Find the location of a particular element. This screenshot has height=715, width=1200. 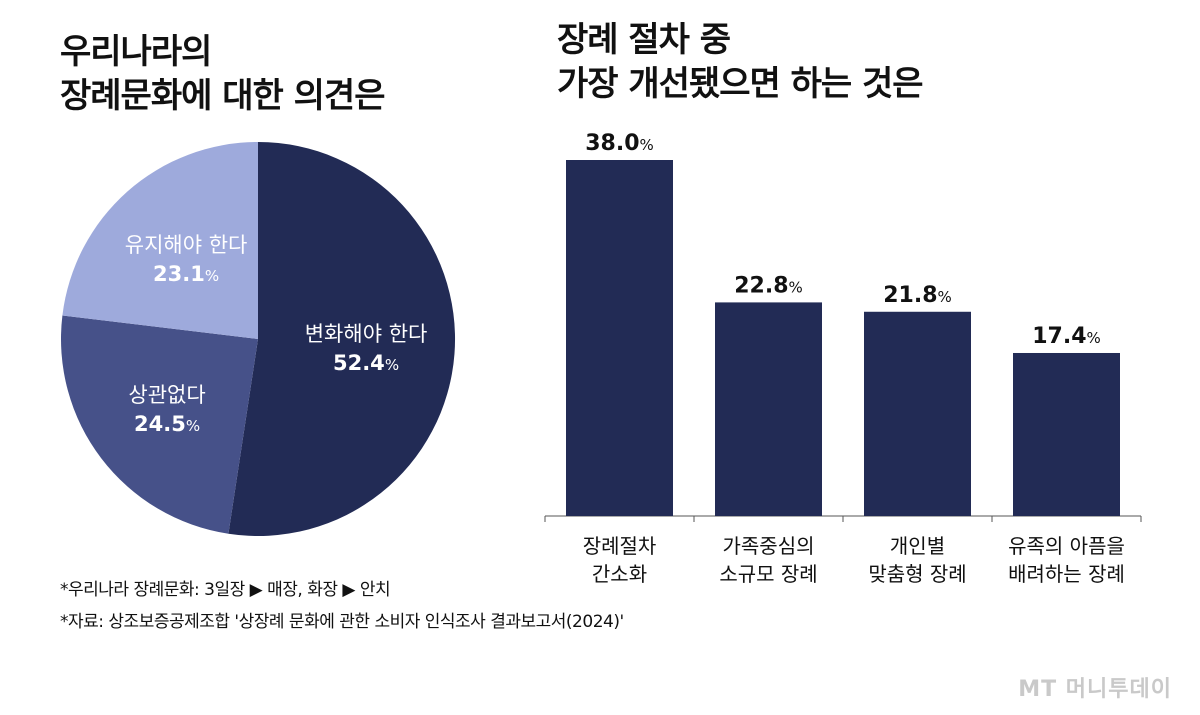

bar-category-label: 개인별 is located at coordinates (917, 546).